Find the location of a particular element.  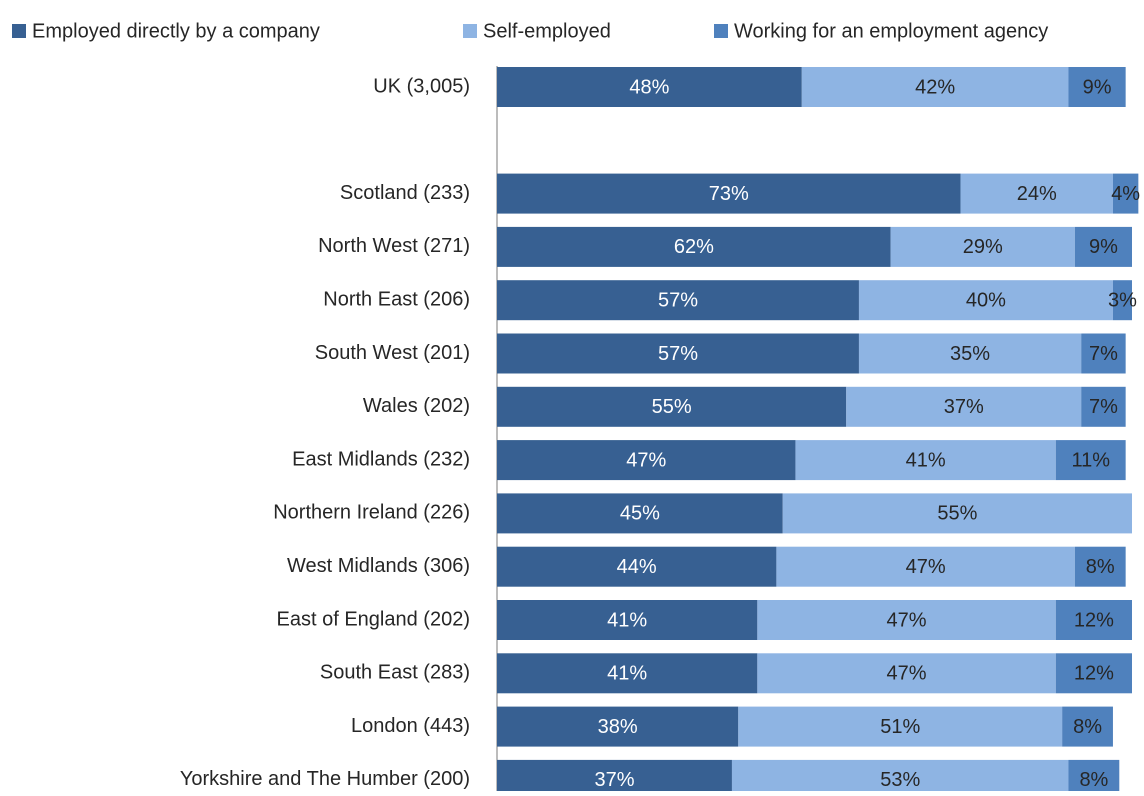

legend-label: Self-employed is located at coordinates (547, 31).